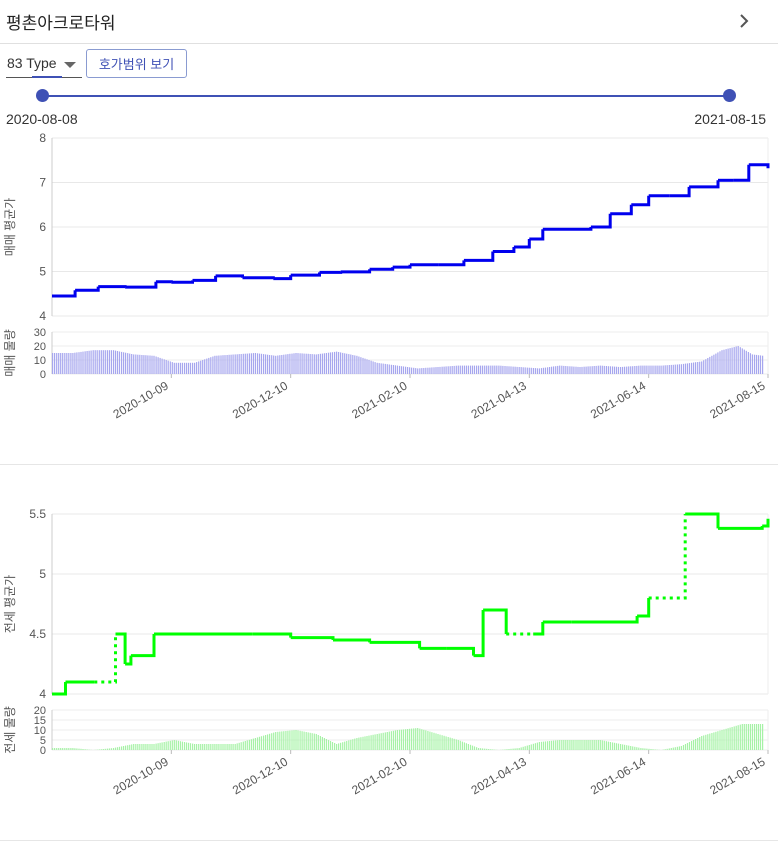  I want to click on rent-volume-chart-xtick-label: 2020-12-10, so click(260, 775).